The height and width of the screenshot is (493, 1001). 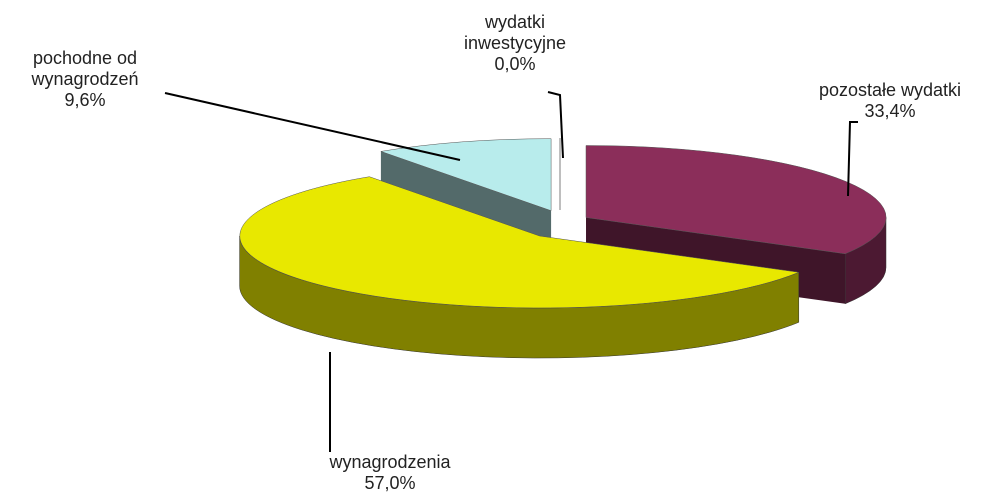 What do you see at coordinates (515, 64) in the screenshot?
I see `value-label: 0,0%` at bounding box center [515, 64].